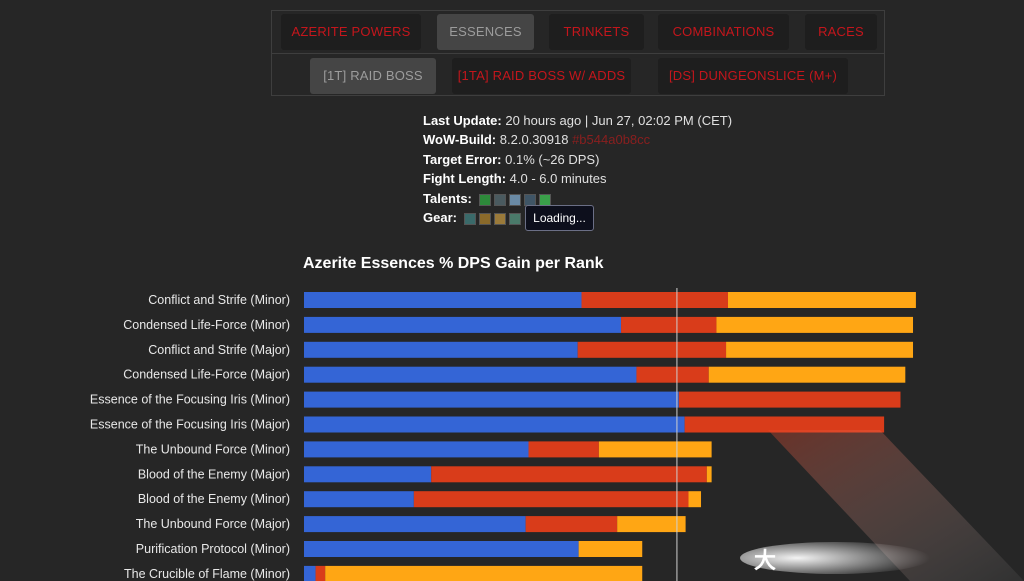 The width and height of the screenshot is (1024, 581). What do you see at coordinates (213, 549) in the screenshot?
I see `category-label: Purification Protocol (Minor)` at bounding box center [213, 549].